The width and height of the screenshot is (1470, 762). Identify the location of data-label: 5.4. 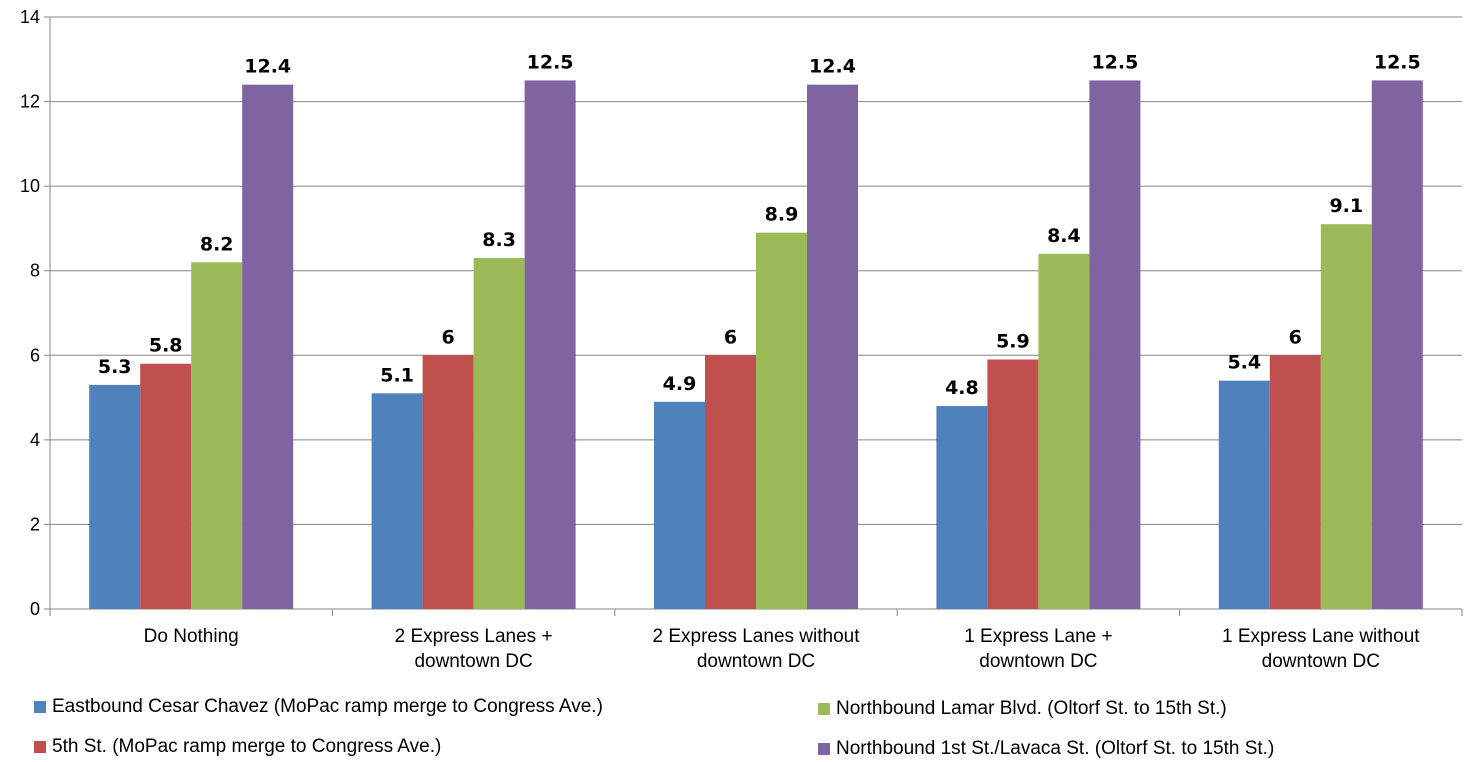
(1244, 363).